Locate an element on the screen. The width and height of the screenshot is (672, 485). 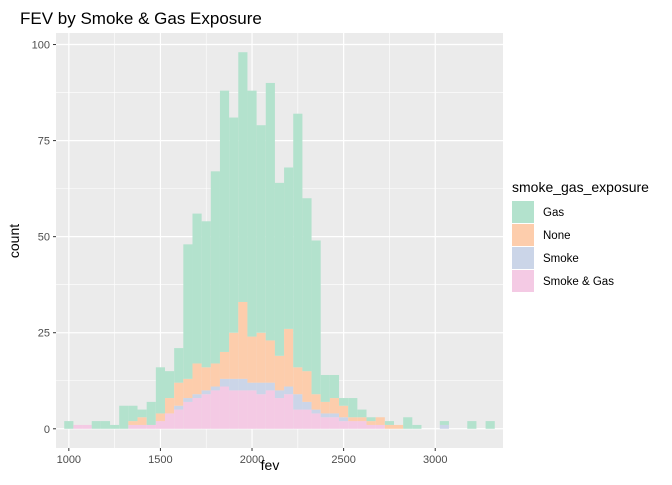
chart-title: FEV by Smoke & Gas Exposure is located at coordinates (141, 18).